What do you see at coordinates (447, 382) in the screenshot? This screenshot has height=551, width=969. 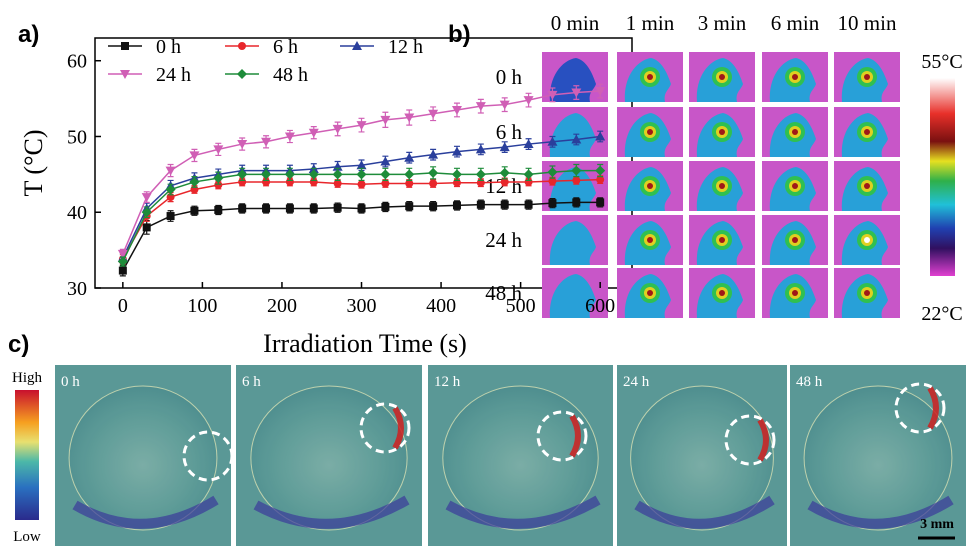 I see `image-label: 12 h` at bounding box center [447, 382].